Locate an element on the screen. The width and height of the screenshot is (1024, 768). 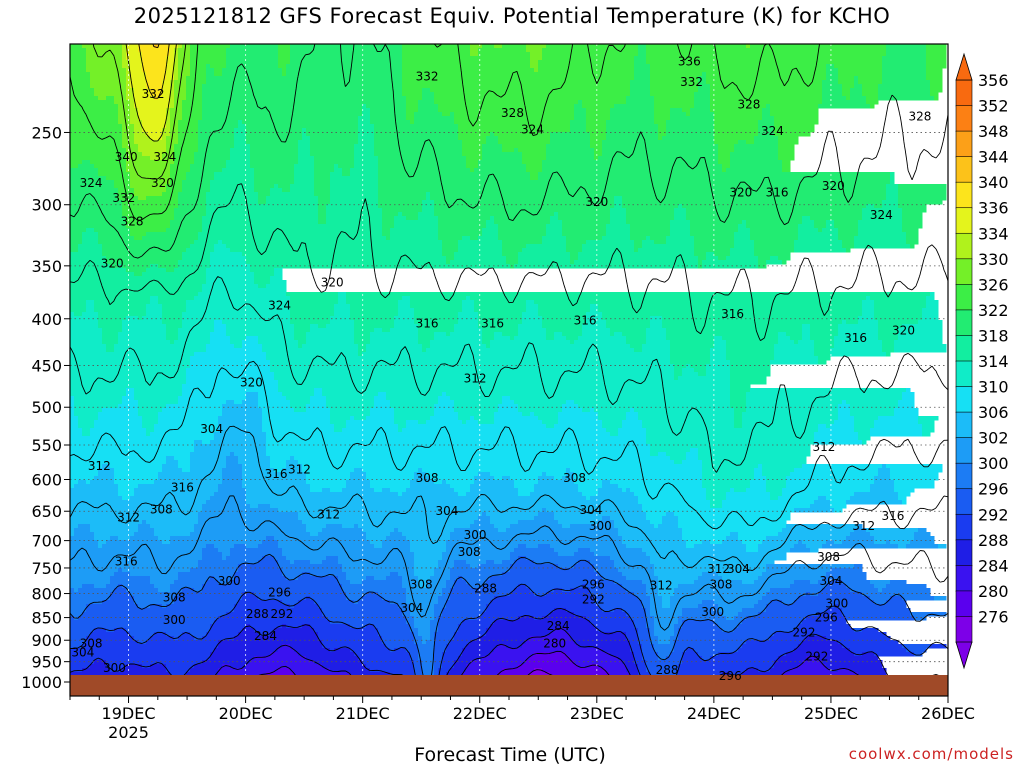
colorbar-label: 280 is located at coordinates (993, 591).